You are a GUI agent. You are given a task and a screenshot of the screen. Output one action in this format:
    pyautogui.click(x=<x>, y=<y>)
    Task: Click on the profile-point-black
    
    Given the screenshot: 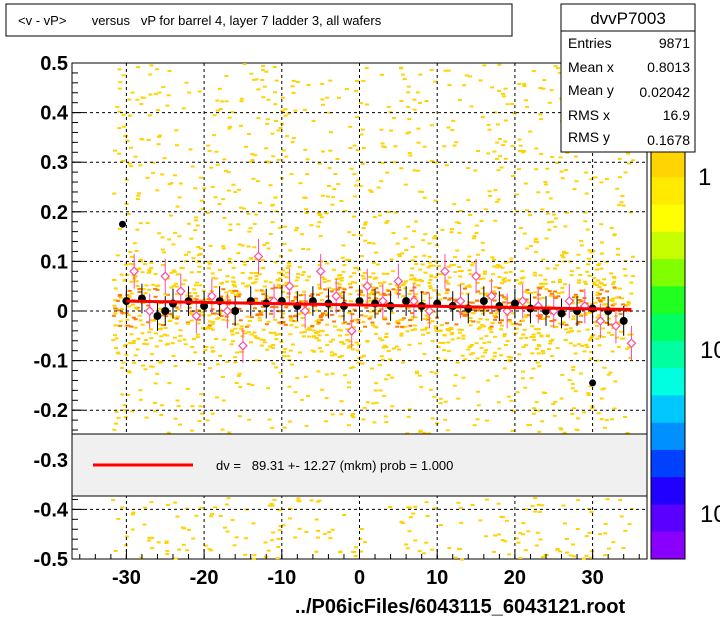 What is the action you would take?
    pyautogui.click(x=406, y=301)
    